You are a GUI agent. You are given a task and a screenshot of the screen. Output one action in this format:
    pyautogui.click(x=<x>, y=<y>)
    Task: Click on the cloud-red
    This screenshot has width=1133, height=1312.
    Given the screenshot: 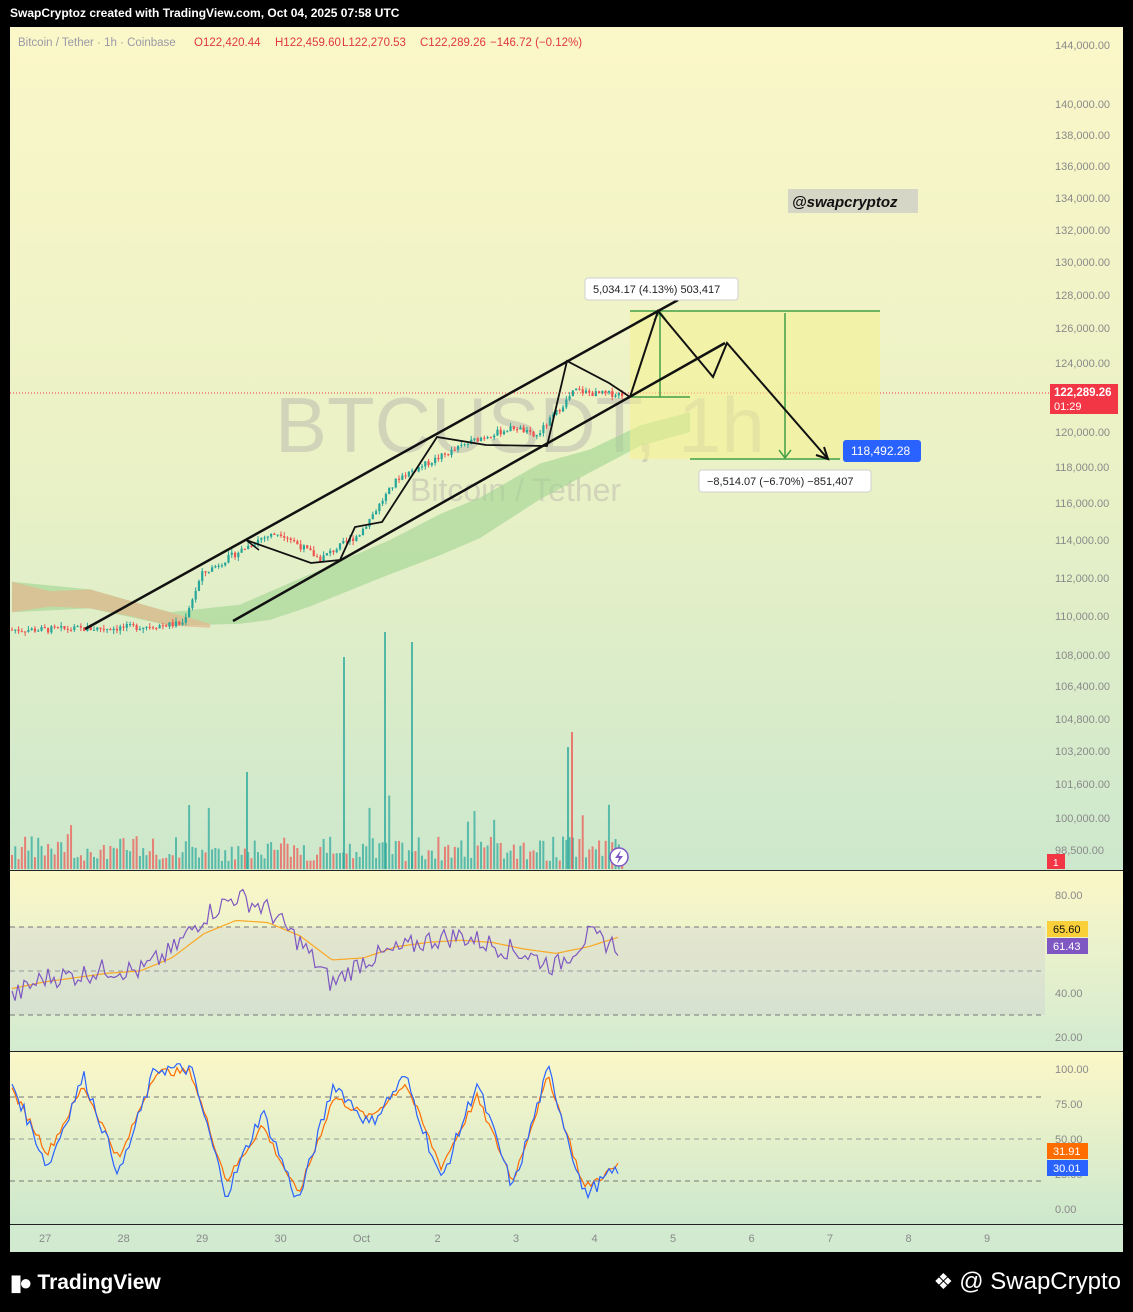 What is the action you would take?
    pyautogui.click(x=111, y=604)
    